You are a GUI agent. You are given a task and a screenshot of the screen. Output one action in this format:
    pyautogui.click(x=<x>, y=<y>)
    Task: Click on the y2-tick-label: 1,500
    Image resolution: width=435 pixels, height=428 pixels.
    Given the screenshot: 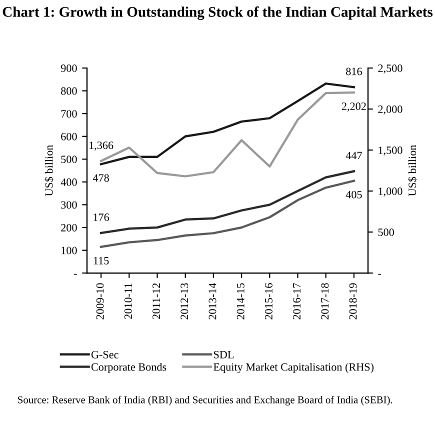 What is the action you would take?
    pyautogui.click(x=390, y=151)
    